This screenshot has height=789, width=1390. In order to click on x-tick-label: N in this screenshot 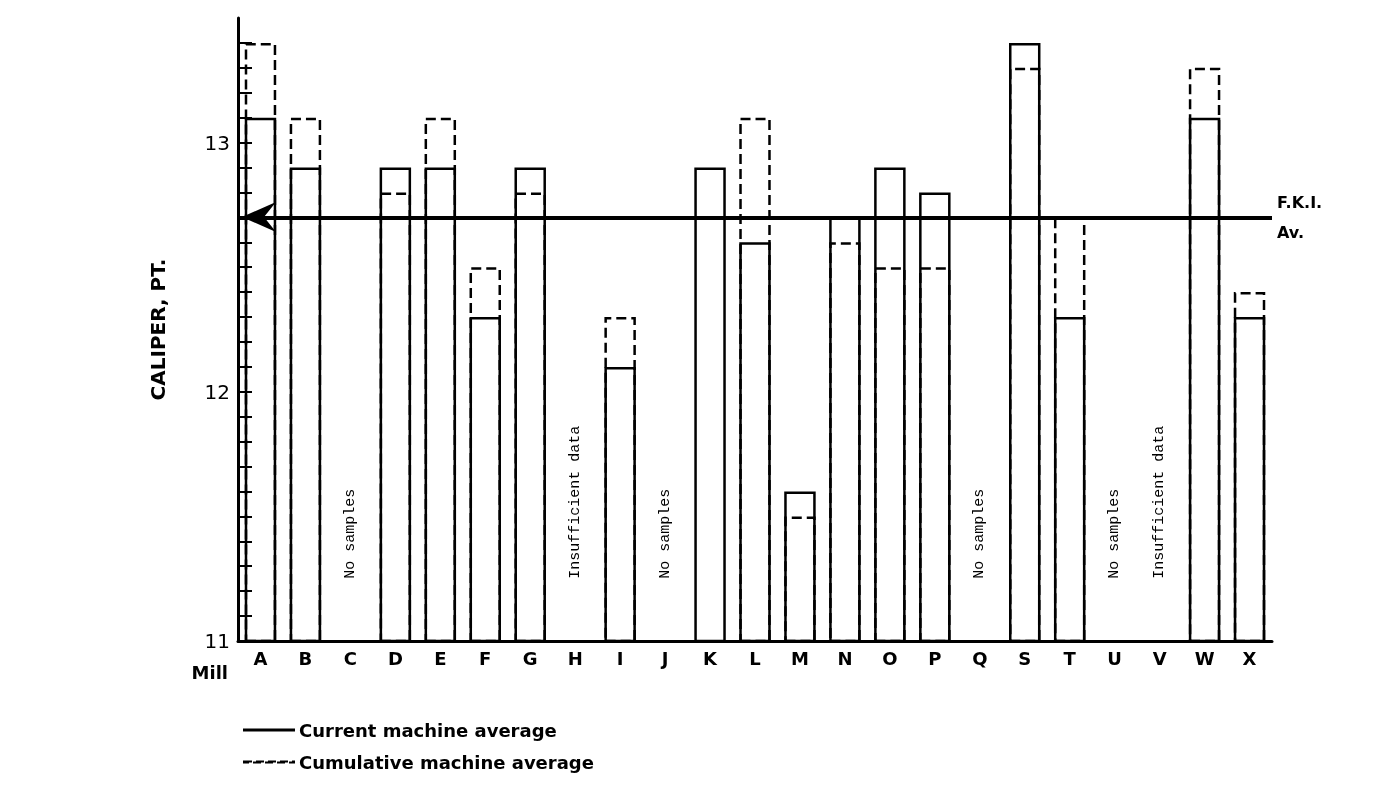, I will do `click(845, 658)`.